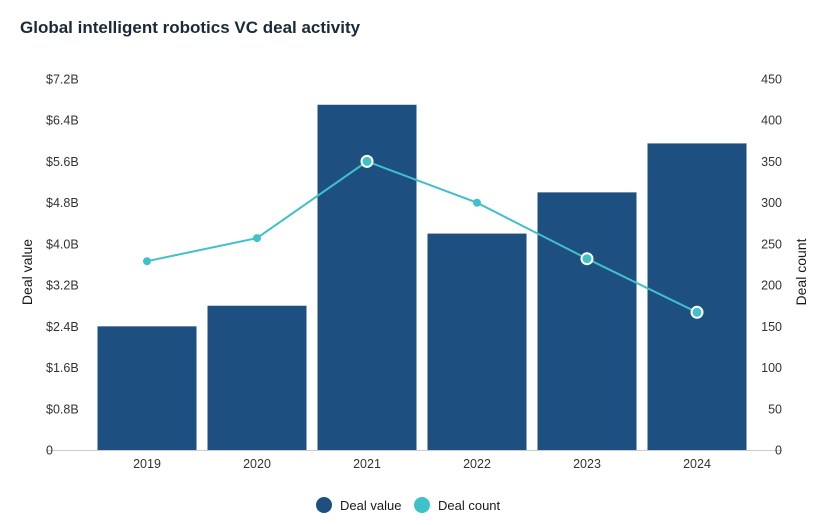 The height and width of the screenshot is (525, 828). What do you see at coordinates (257, 238) in the screenshot?
I see `point-2020` at bounding box center [257, 238].